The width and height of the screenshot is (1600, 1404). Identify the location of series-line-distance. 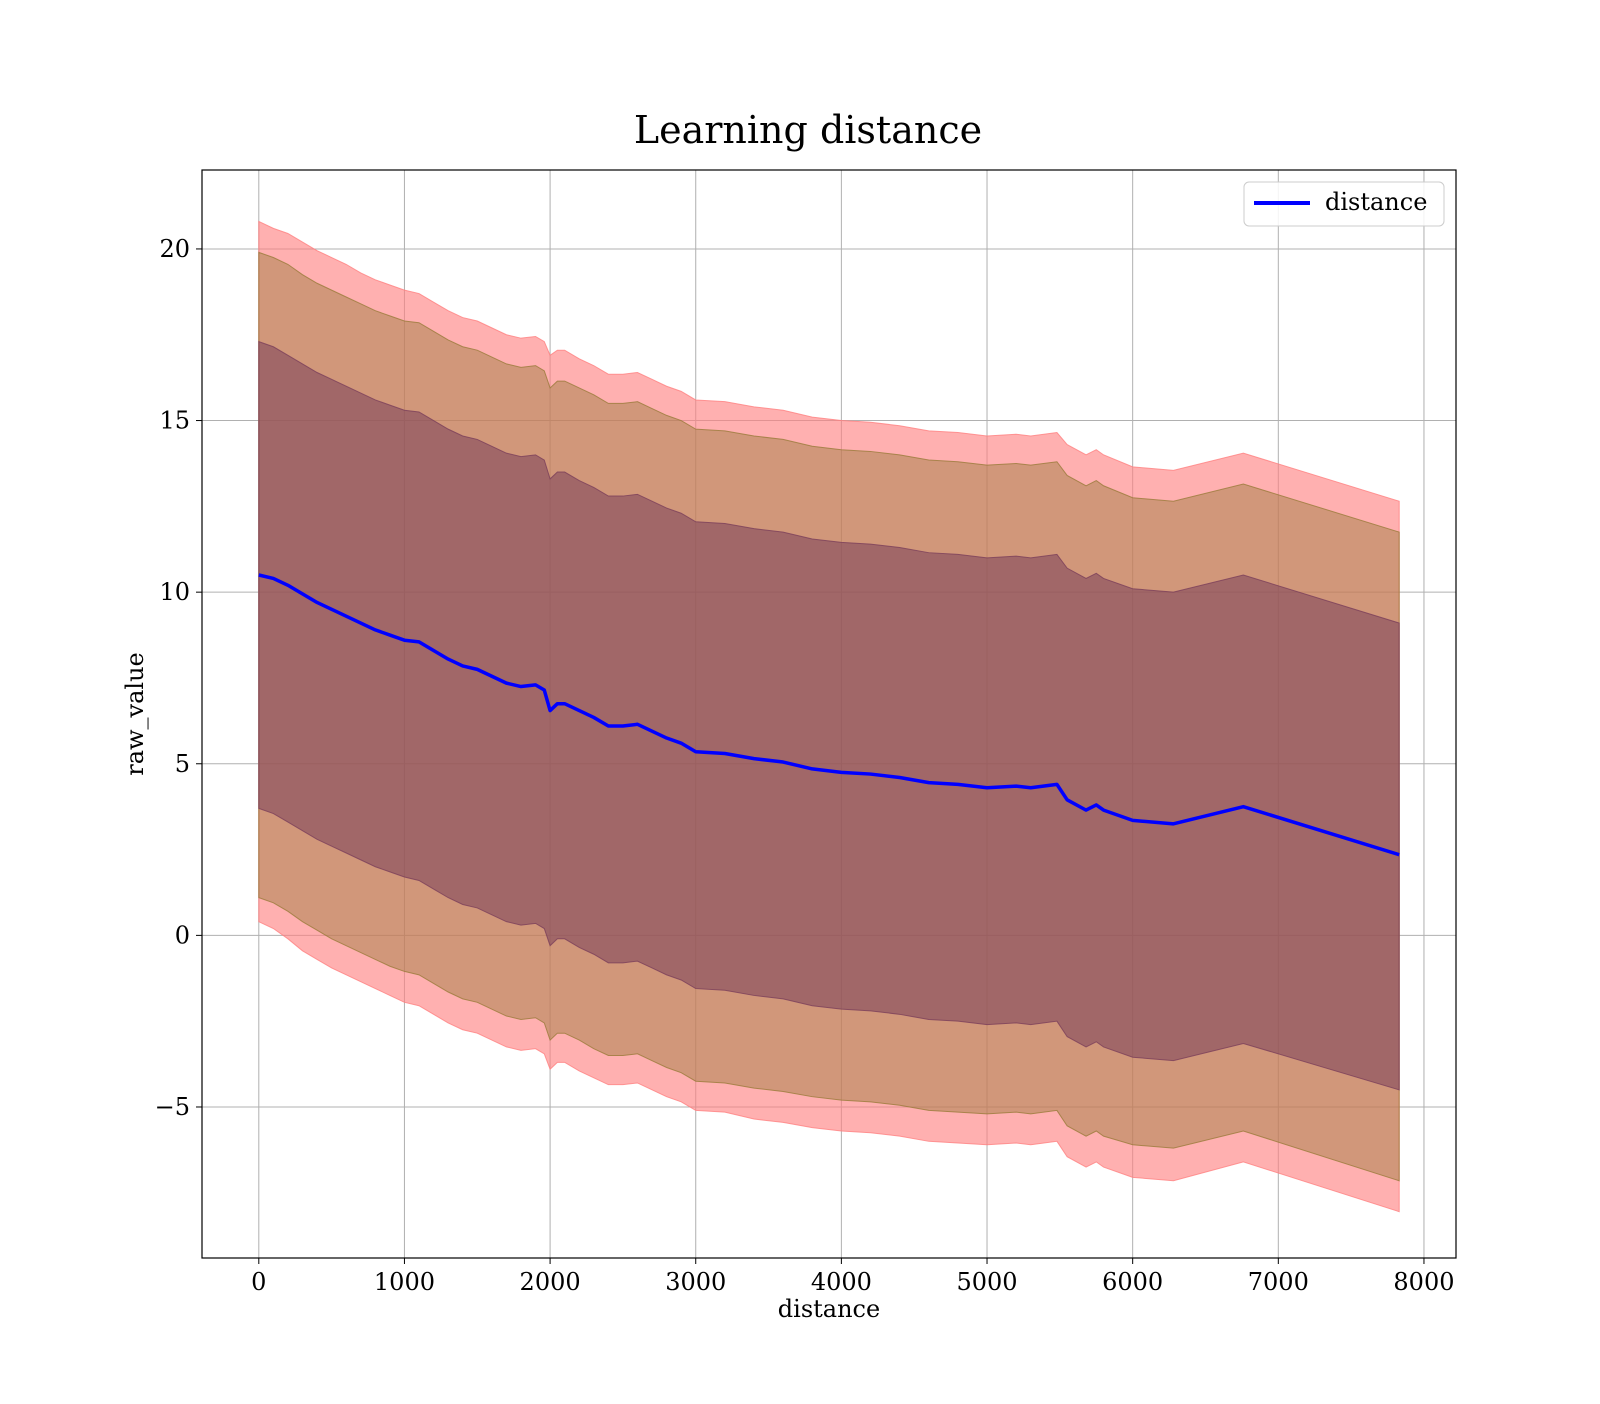
(829, 715).